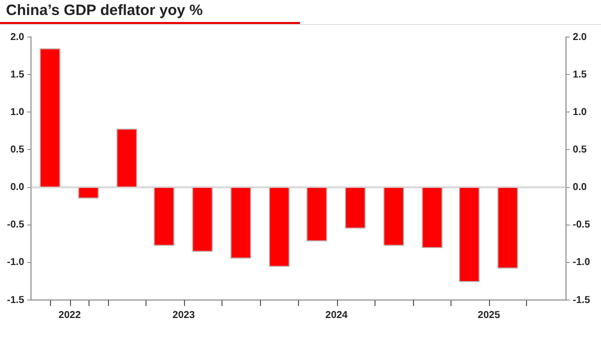  Describe the element at coordinates (15, 262) in the screenshot. I see `y-tick-label: -1.0` at that location.